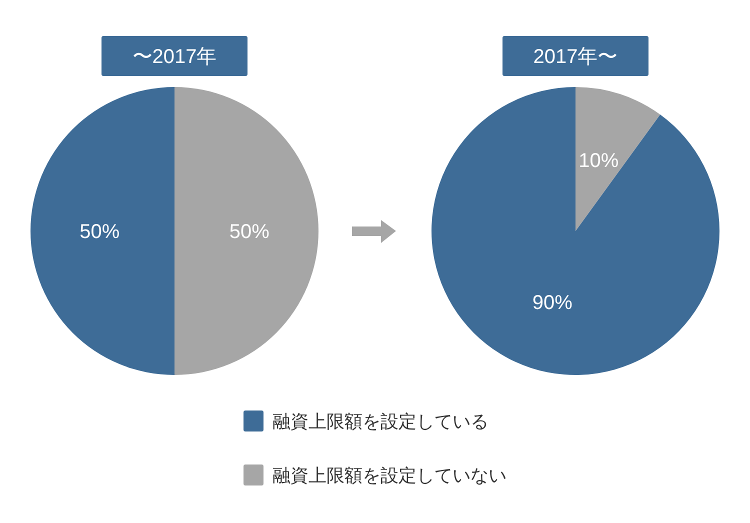 Image resolution: width=750 pixels, height=523 pixels. What do you see at coordinates (380, 422) in the screenshot?
I see `legend-label: 融資上限額を設定している` at bounding box center [380, 422].